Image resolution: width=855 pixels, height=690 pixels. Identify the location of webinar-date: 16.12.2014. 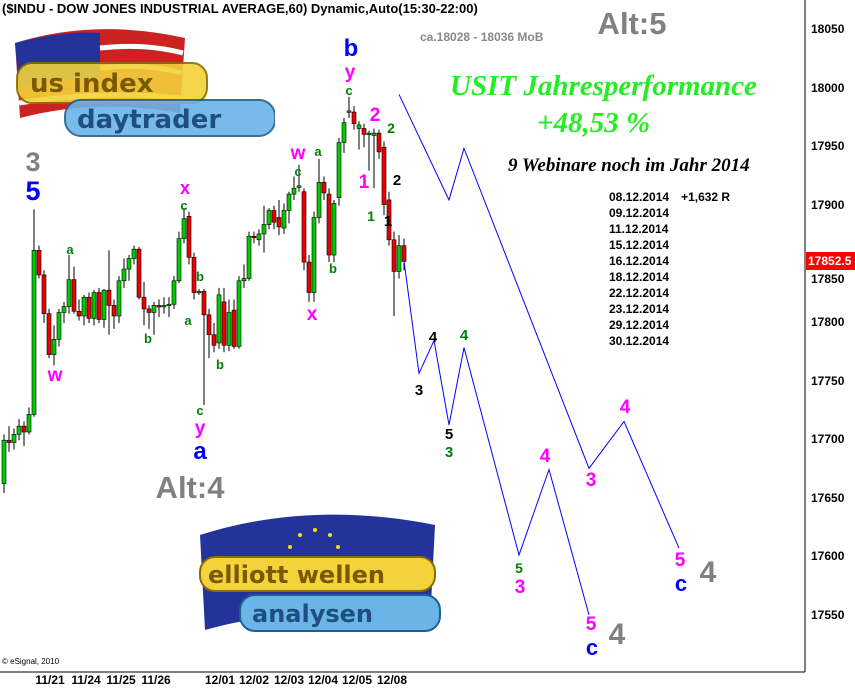
(639, 261).